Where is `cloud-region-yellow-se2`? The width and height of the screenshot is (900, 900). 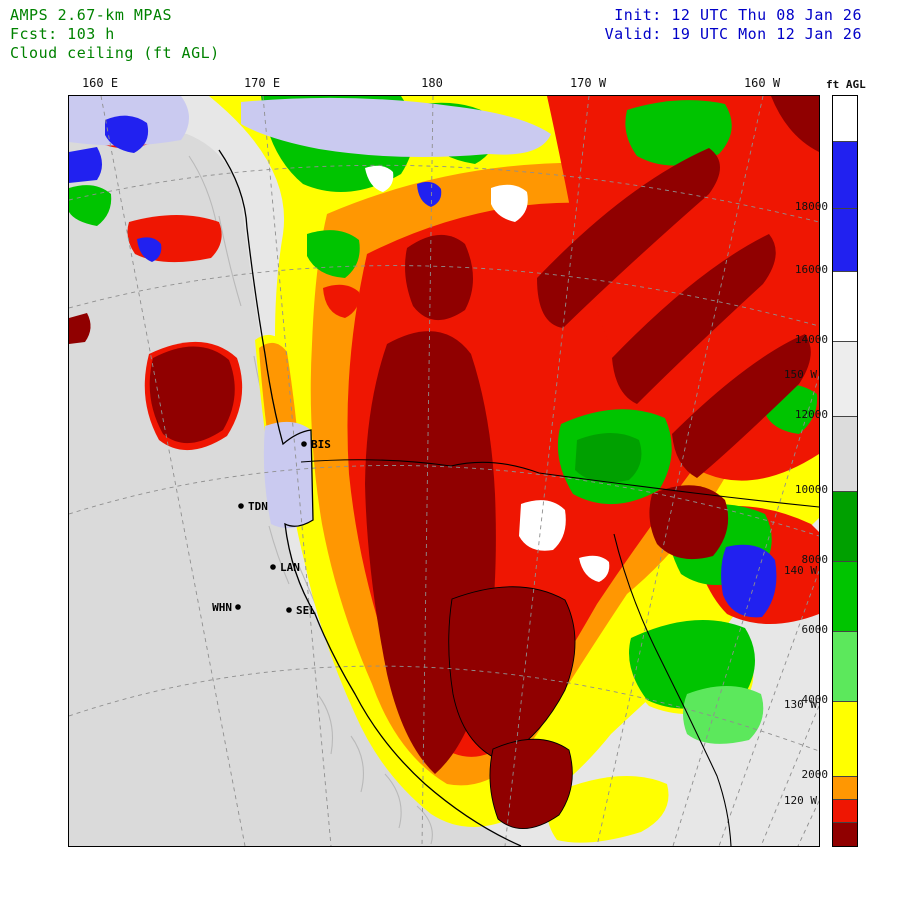 cloud-region-yellow-se2 is located at coordinates (608, 809).